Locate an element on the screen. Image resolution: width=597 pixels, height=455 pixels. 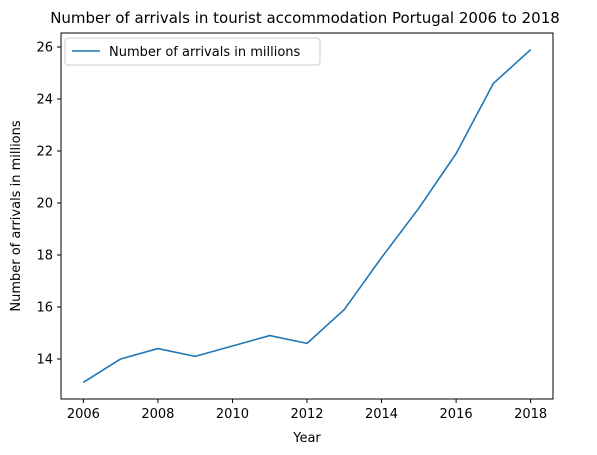
legend: Number of arrivals in millions is located at coordinates (192, 51).